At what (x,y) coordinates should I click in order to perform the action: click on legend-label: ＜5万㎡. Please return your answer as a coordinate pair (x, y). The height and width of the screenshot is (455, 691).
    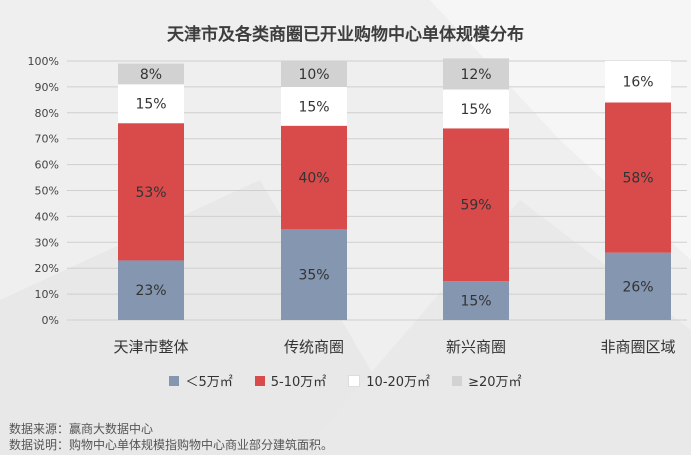
    Looking at the image, I should click on (209, 382).